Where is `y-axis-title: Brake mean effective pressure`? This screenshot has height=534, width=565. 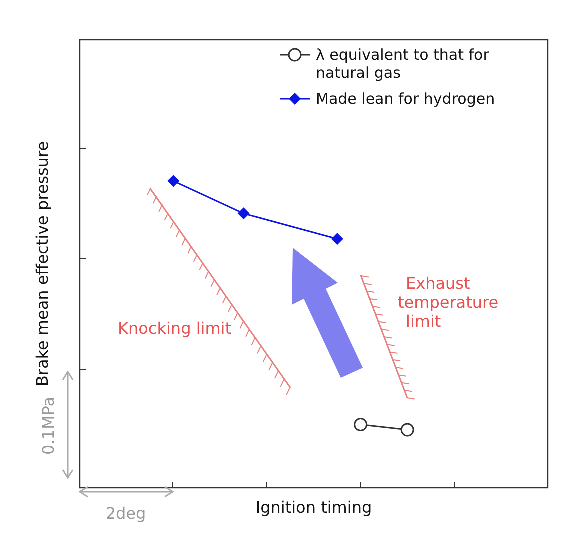
y-axis-title: Brake mean effective pressure is located at coordinates (42, 264).